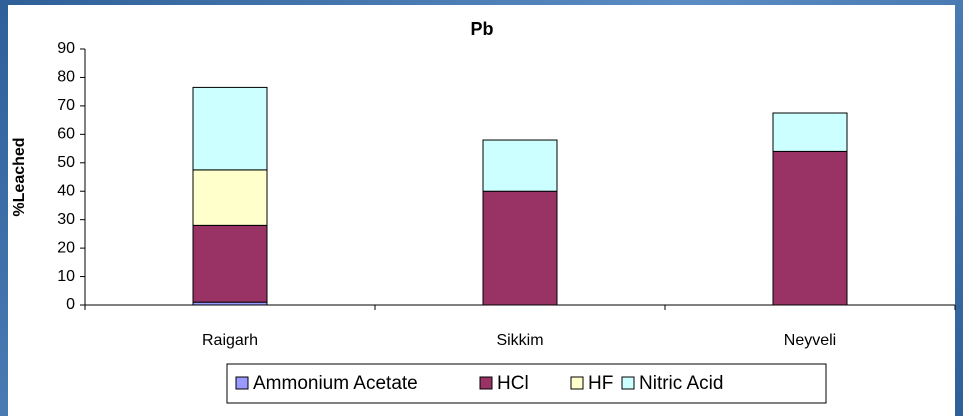  Describe the element at coordinates (513, 383) in the screenshot. I see `legend-label: HCl` at that location.